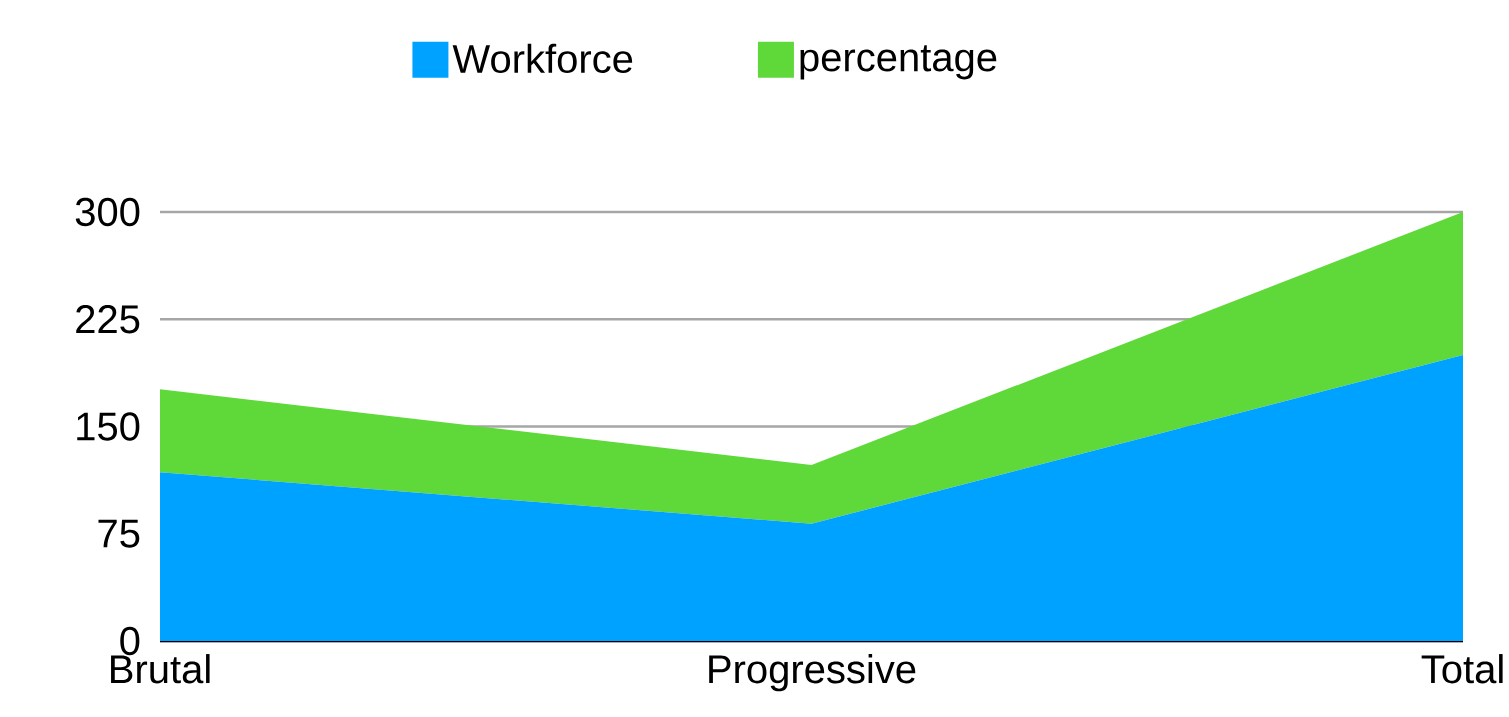 Image resolution: width=1509 pixels, height=717 pixels. I want to click on legend-label: percentage, so click(898, 62).